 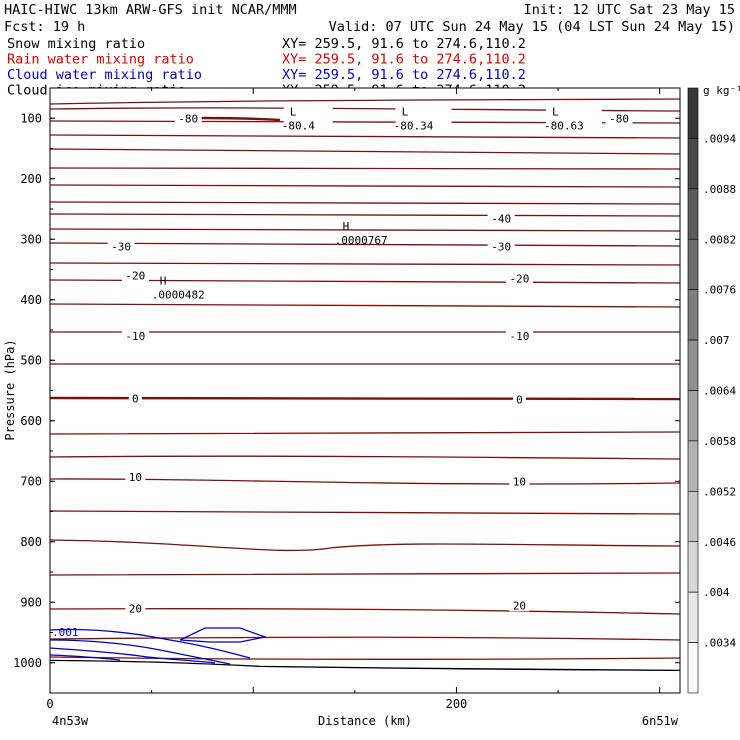 I want to click on x-tick-label: 0, so click(x=49, y=704).